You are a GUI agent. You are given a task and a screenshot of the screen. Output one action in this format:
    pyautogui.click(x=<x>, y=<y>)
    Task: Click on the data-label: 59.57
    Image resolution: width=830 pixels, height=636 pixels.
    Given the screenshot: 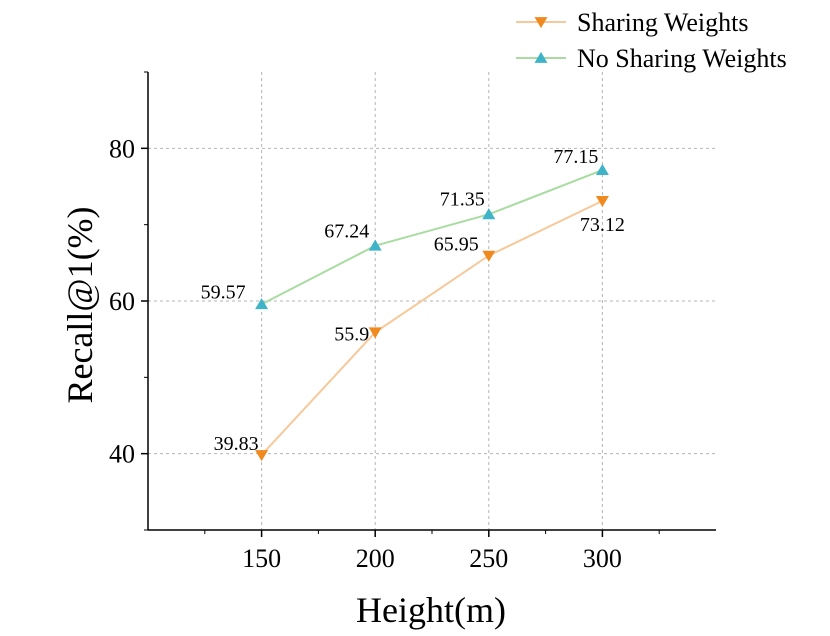 What is the action you would take?
    pyautogui.click(x=223, y=292)
    